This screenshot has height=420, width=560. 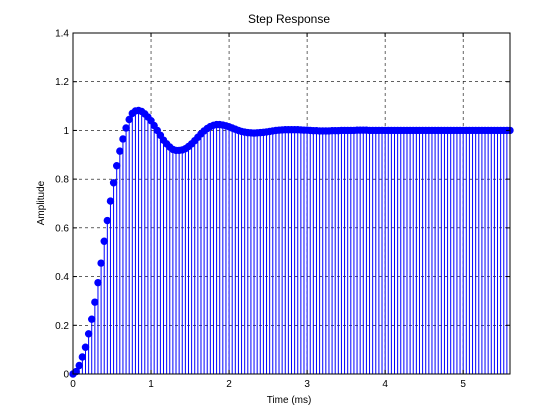 I want to click on y-tick-label: 0.6, so click(x=62, y=228).